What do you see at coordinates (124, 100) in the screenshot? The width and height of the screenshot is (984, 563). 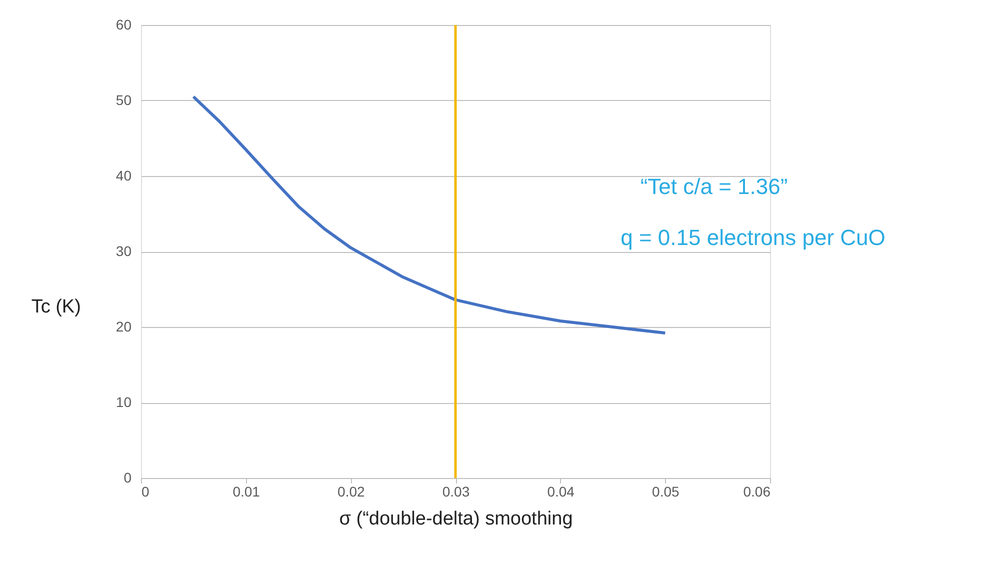 I see `y-tick-label: 50` at bounding box center [124, 100].